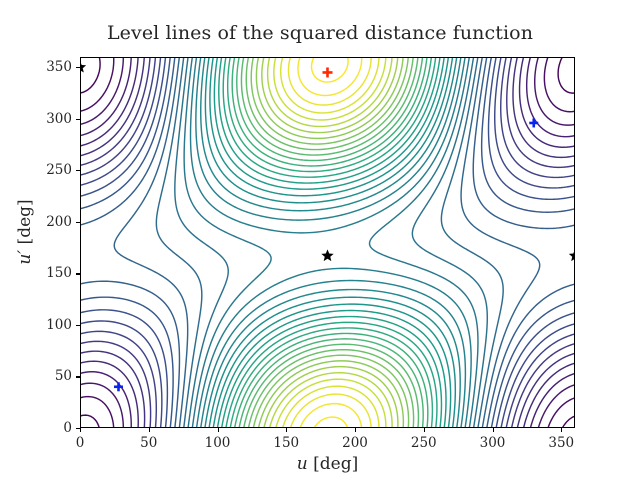 This screenshot has height=480, width=640. What do you see at coordinates (59, 170) in the screenshot?
I see `y-tick-label: 250` at bounding box center [59, 170].